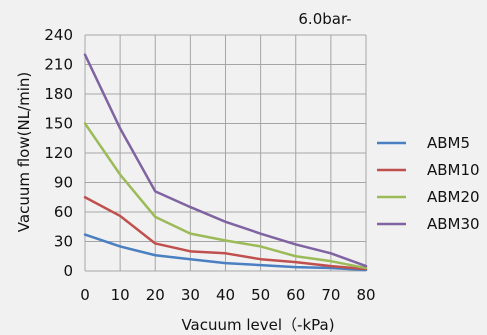 The width and height of the screenshot is (487, 335). Describe the element at coordinates (453, 224) in the screenshot. I see `legend-label: ABM30` at that location.